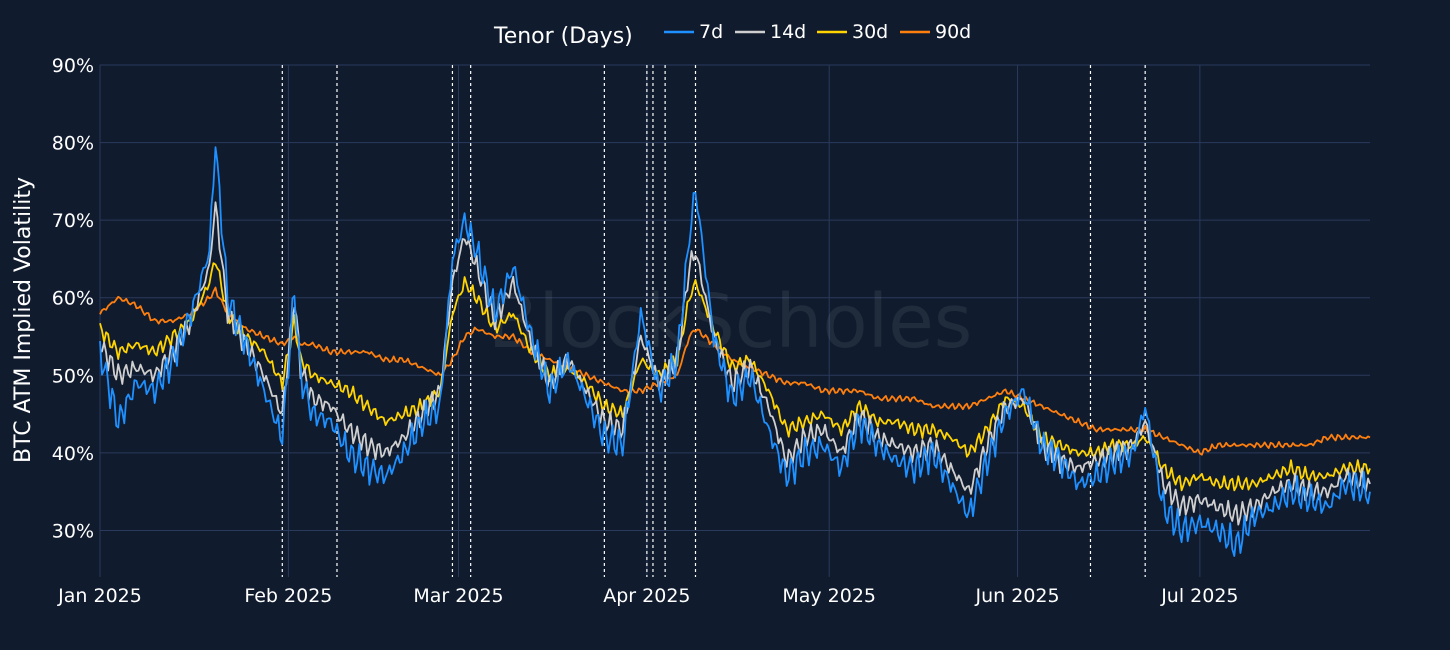 The image size is (1450, 650). What do you see at coordinates (99, 596) in the screenshot?
I see `x-tick-label: Jan 2025` at bounding box center [99, 596].